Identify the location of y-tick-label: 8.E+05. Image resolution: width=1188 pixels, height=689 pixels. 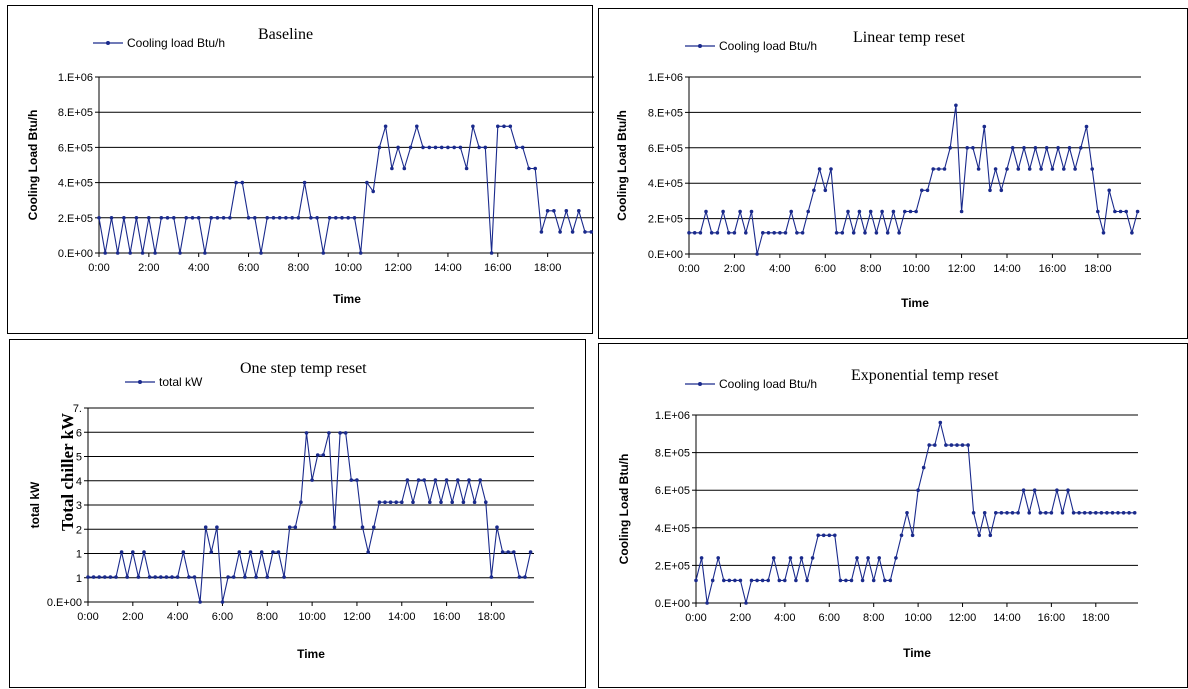
(672, 454).